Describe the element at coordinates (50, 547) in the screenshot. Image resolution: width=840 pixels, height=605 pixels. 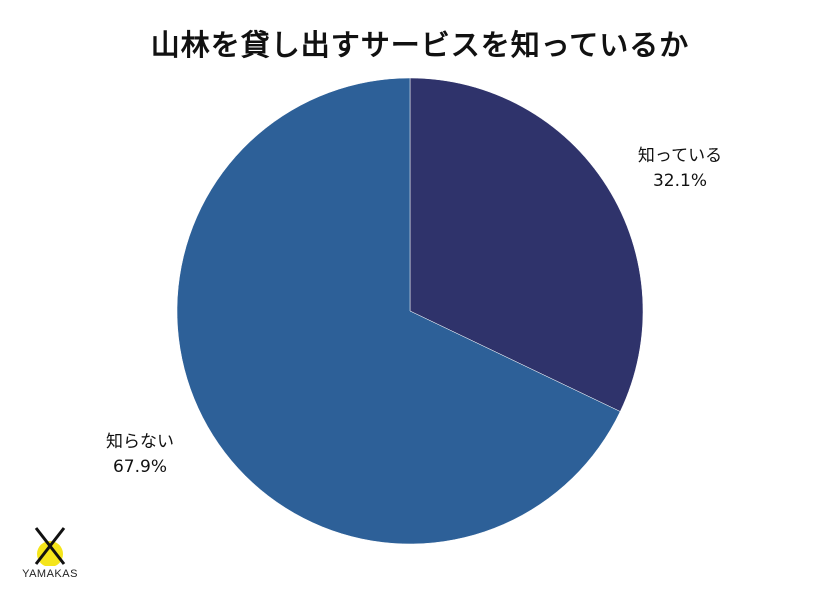
I see `tent-icon` at that location.